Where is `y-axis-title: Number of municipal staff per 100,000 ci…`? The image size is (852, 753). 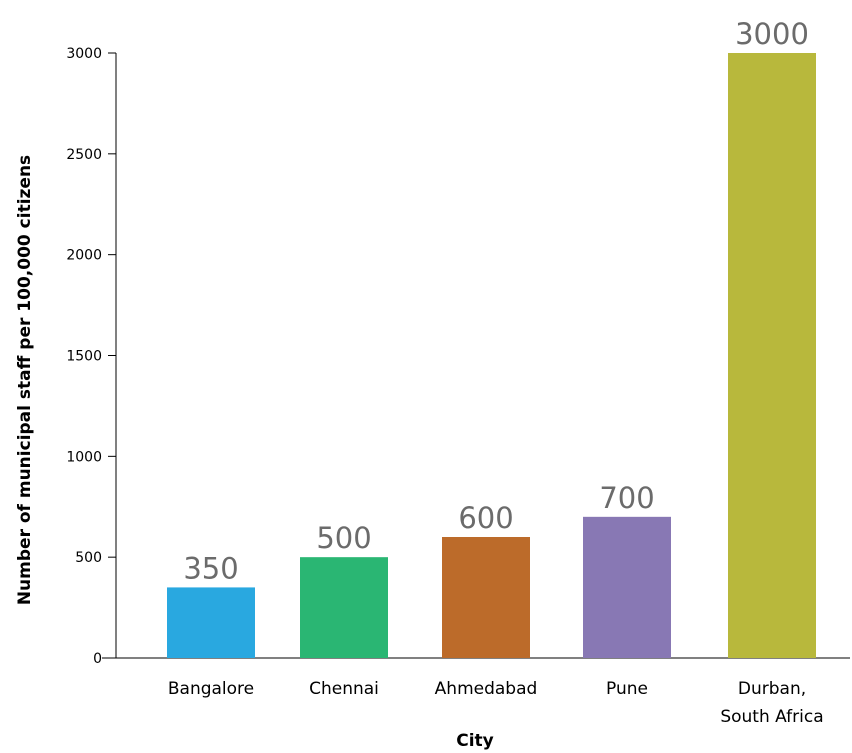
y-axis-title: Number of municipal staff per 100,000 ci… is located at coordinates (25, 380).